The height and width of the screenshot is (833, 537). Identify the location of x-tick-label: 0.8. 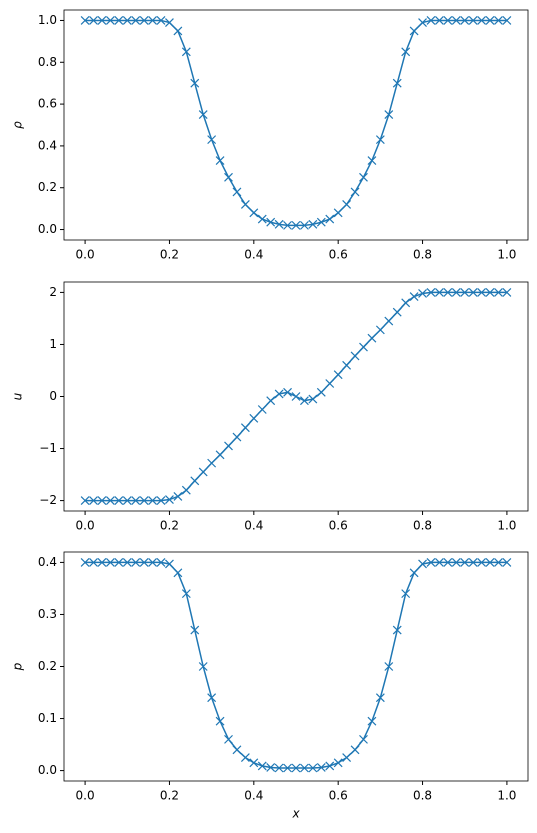
(422, 796).